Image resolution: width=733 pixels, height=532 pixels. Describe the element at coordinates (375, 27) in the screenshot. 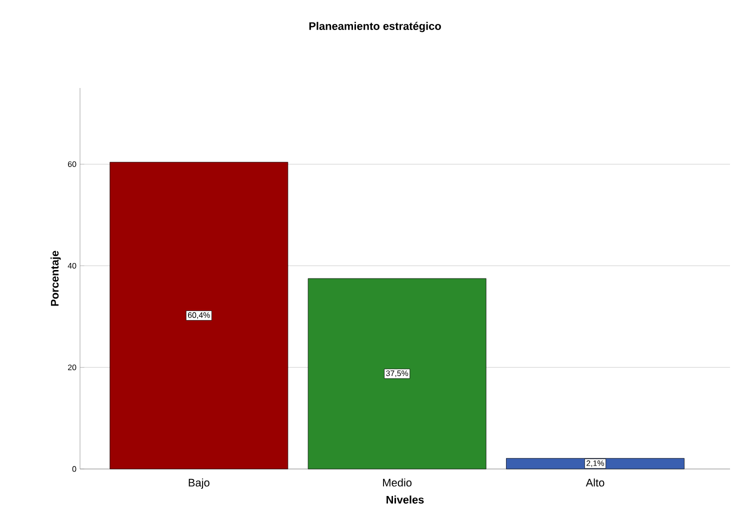

I see `chart-title: Planeamiento estratégico` at that location.